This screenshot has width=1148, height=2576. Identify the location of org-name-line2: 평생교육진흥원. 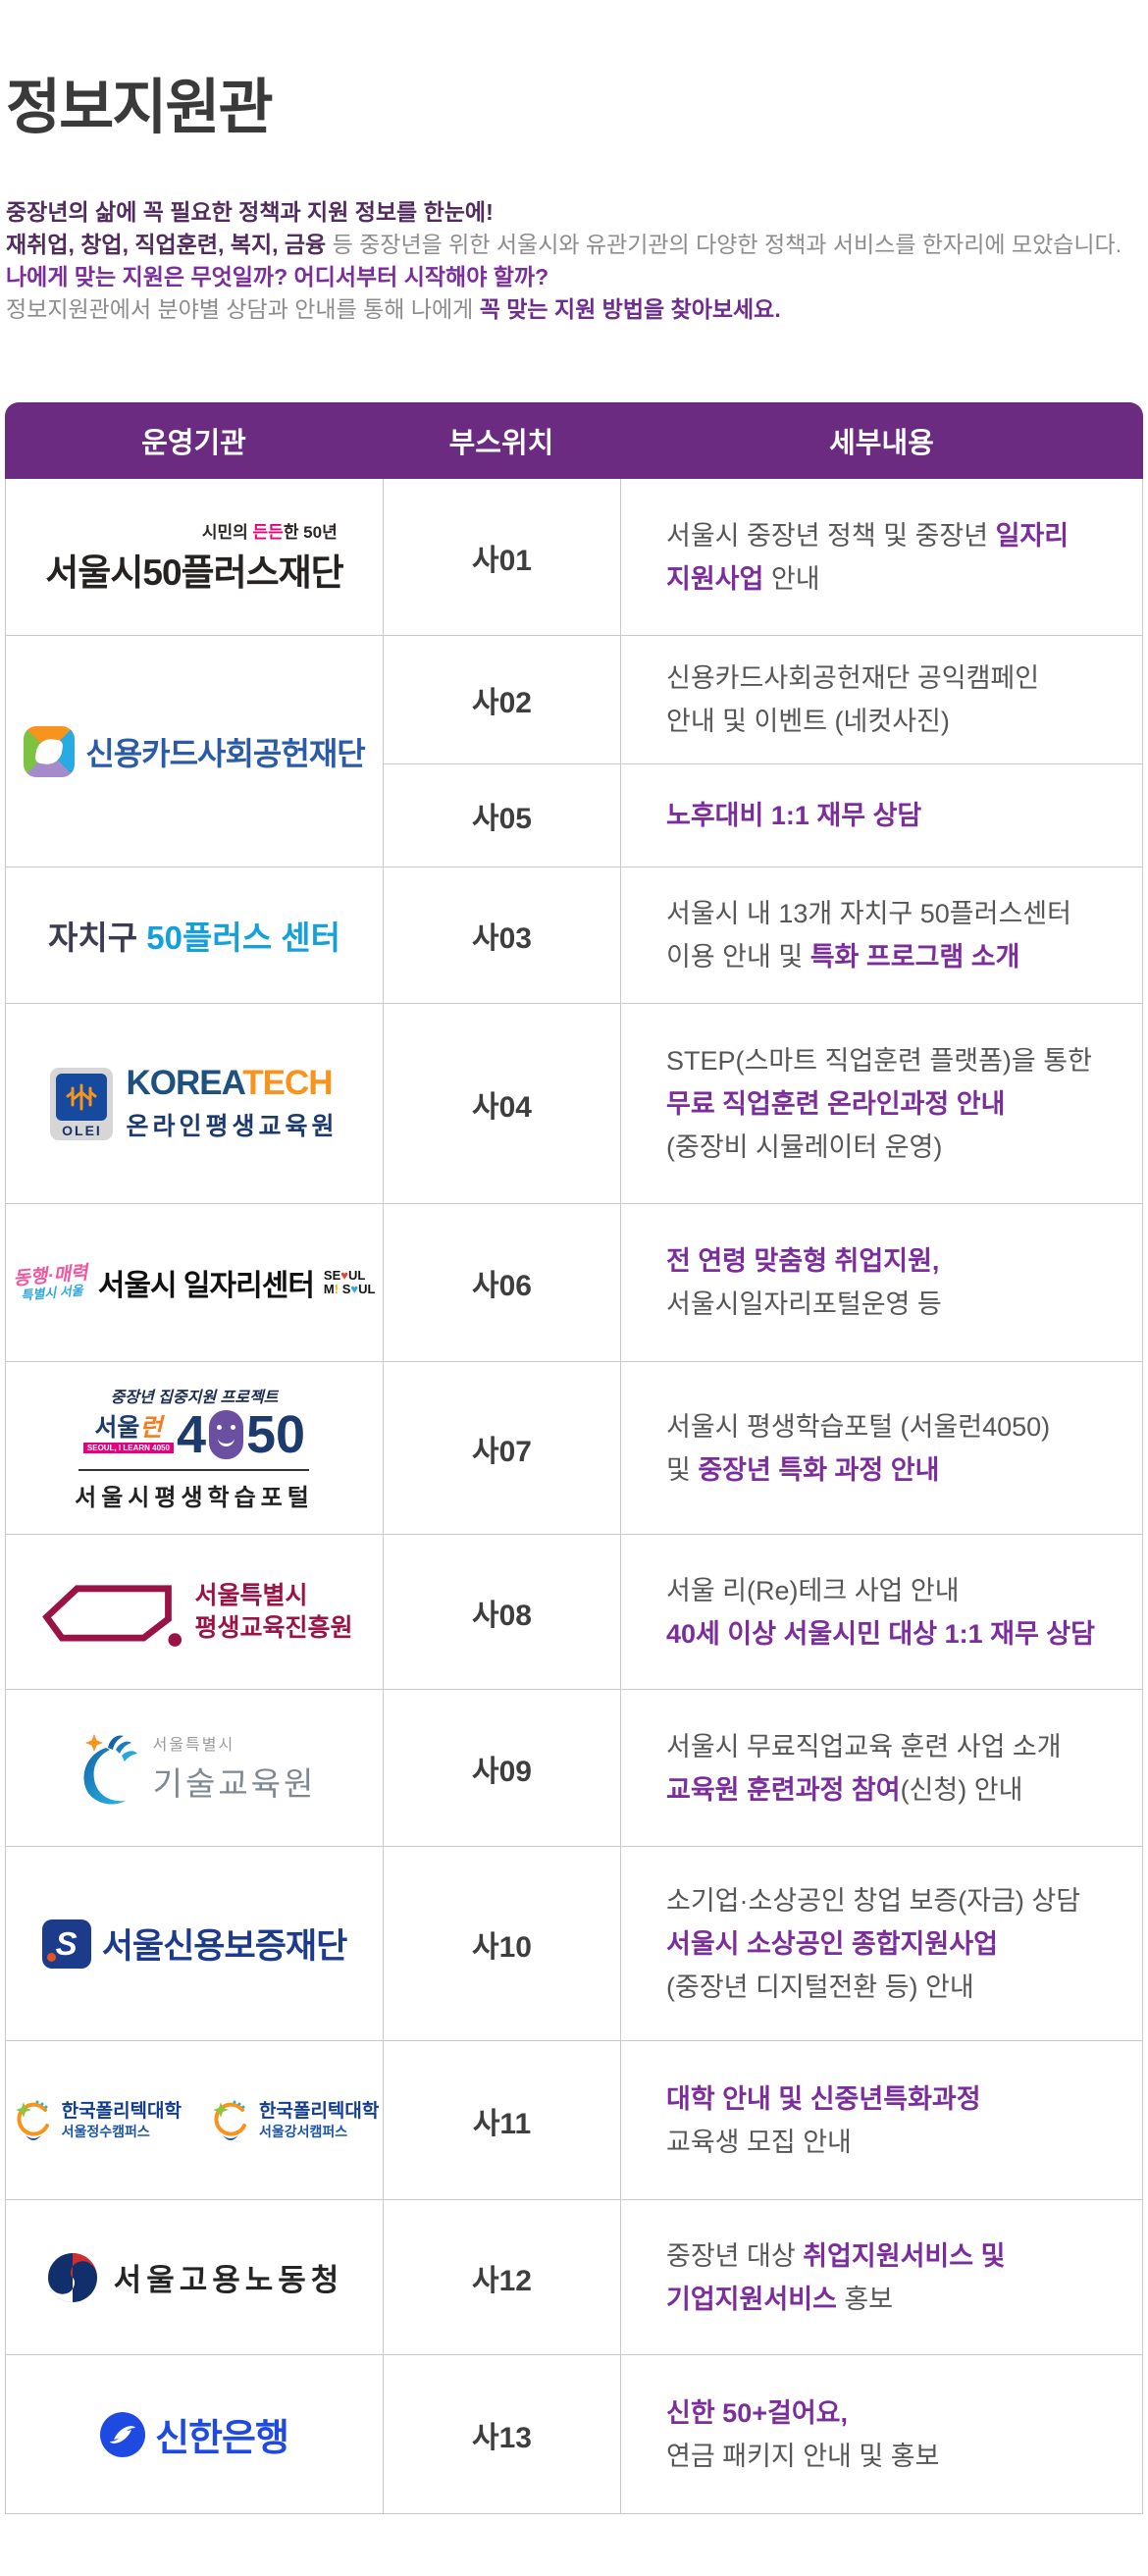
(273, 1627).